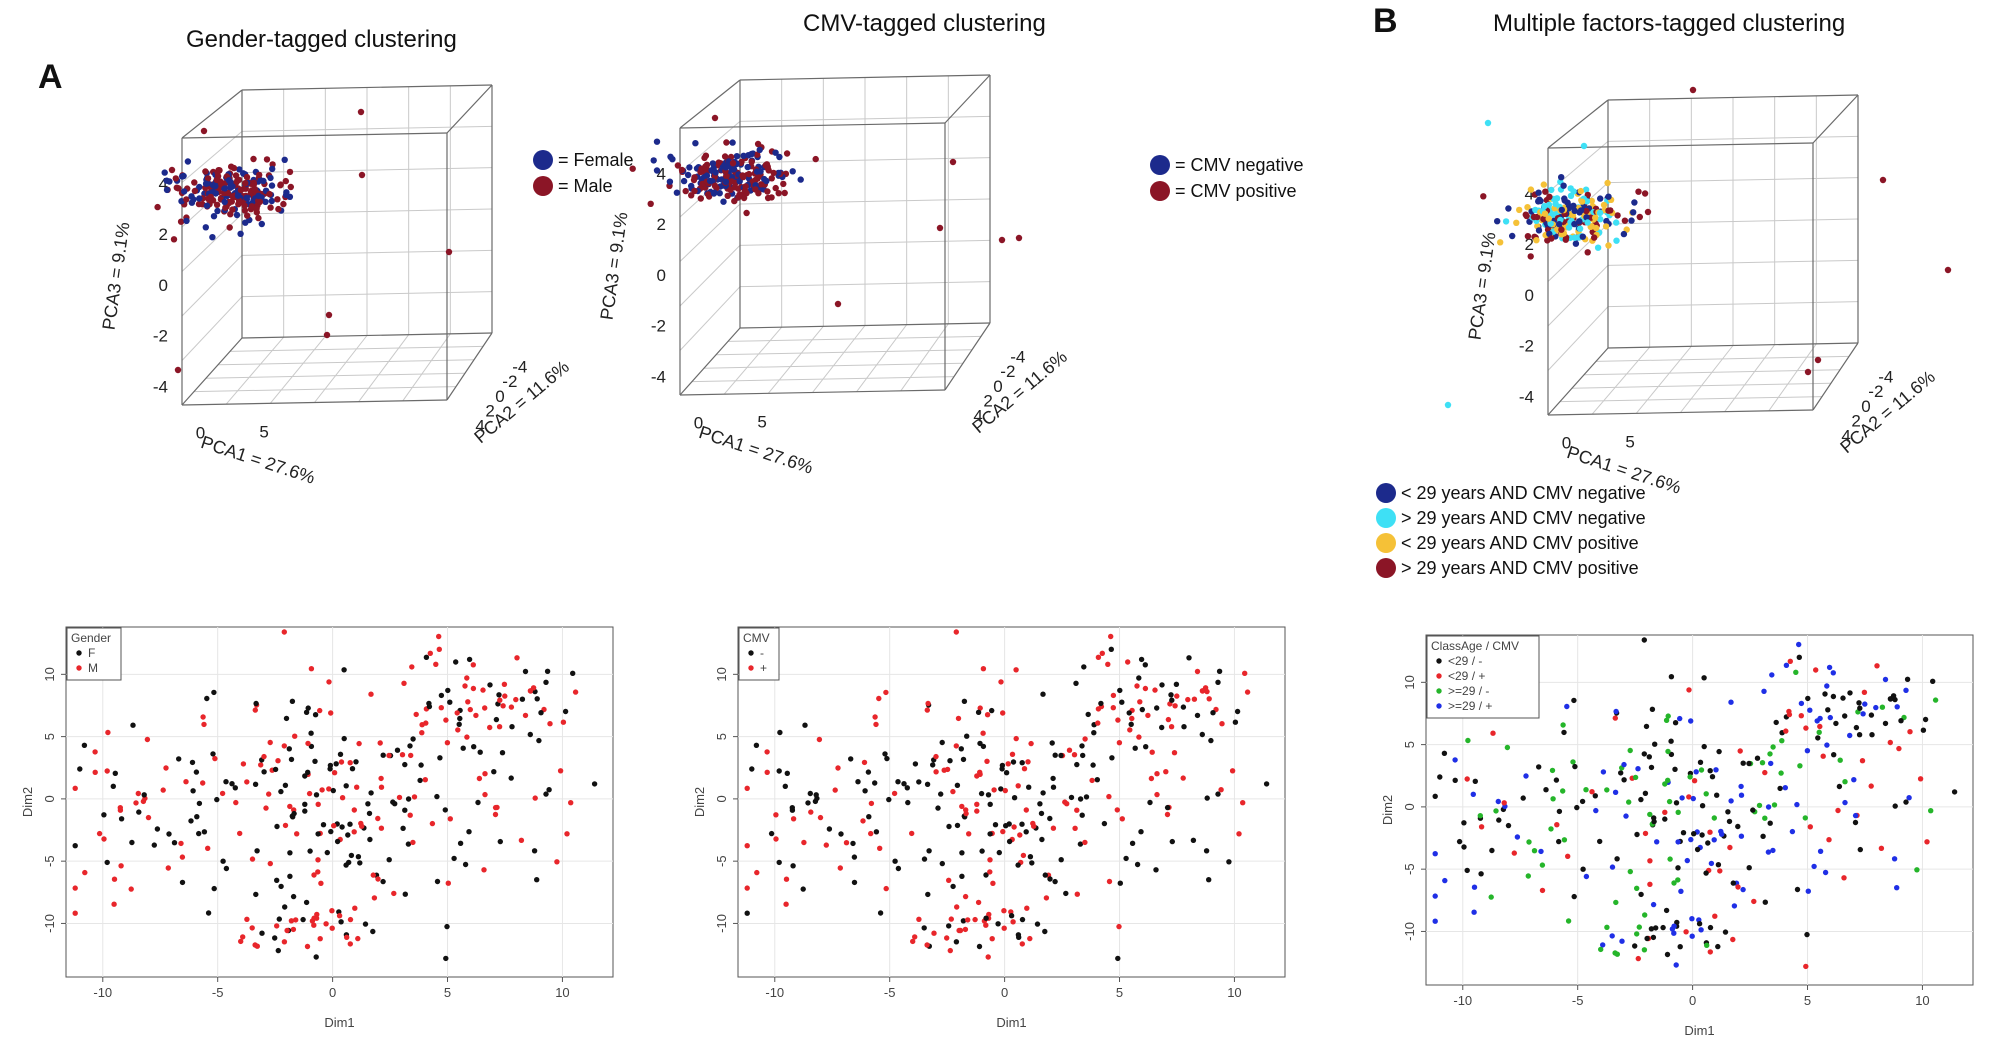 This screenshot has height=1054, width=2007. I want to click on y-tick-label: -5, so click(1409, 869).